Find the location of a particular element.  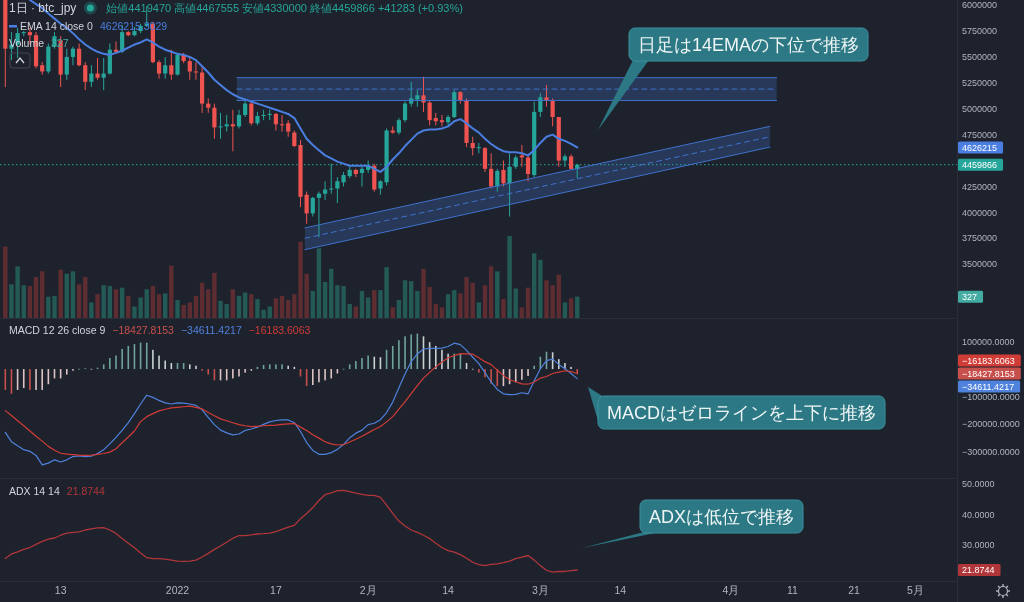

annotation: MACDはゼロラインを上下に推移 is located at coordinates (741, 413).